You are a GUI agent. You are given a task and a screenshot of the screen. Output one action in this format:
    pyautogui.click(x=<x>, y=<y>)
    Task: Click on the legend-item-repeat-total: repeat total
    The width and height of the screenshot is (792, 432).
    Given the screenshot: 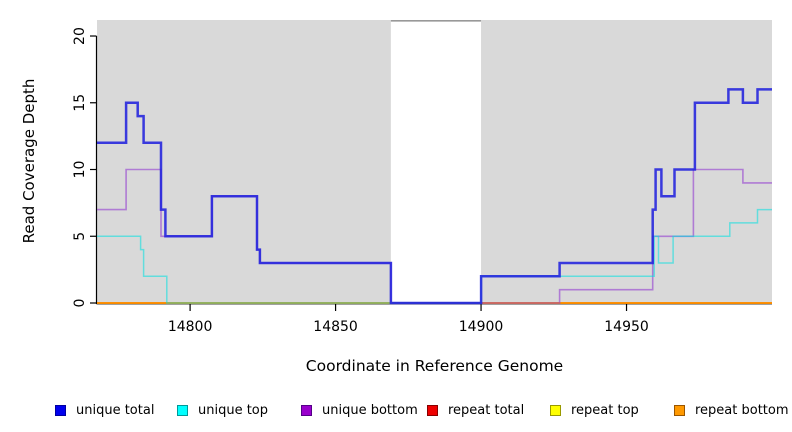 What is the action you would take?
    pyautogui.click(x=475, y=410)
    